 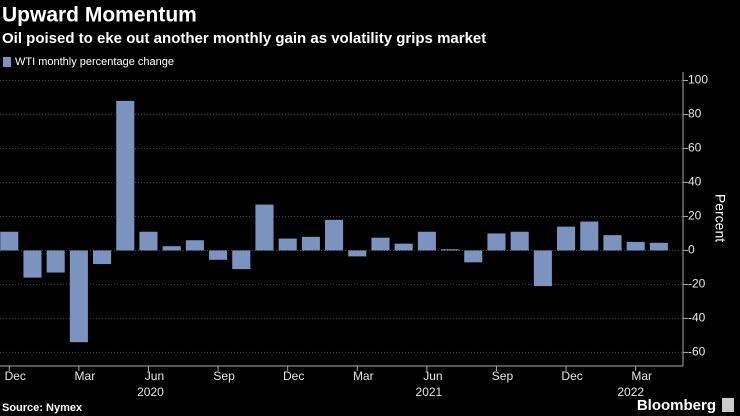 What do you see at coordinates (676, 405) in the screenshot?
I see `brand: Bloomberg` at bounding box center [676, 405].